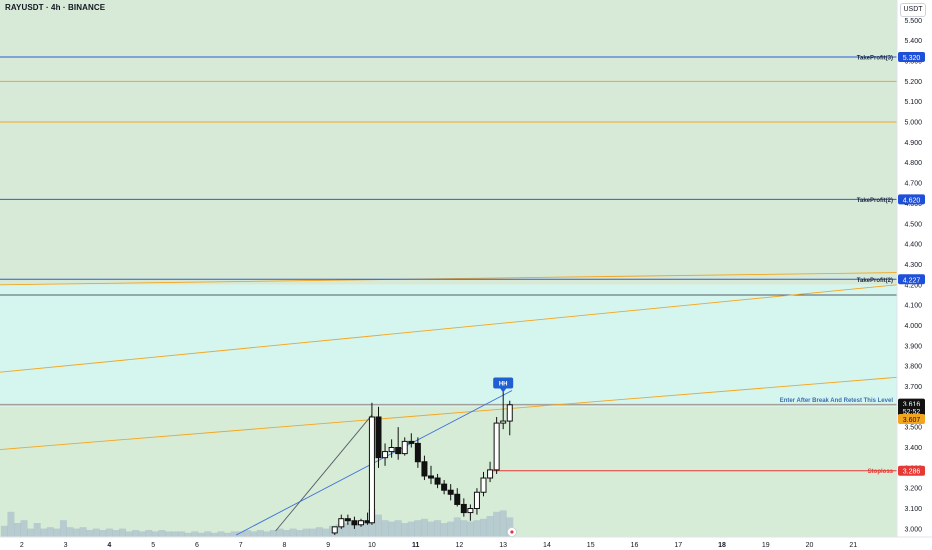 The width and height of the screenshot is (932, 550). I want to click on y-tick-label: 3.000, so click(913, 529).